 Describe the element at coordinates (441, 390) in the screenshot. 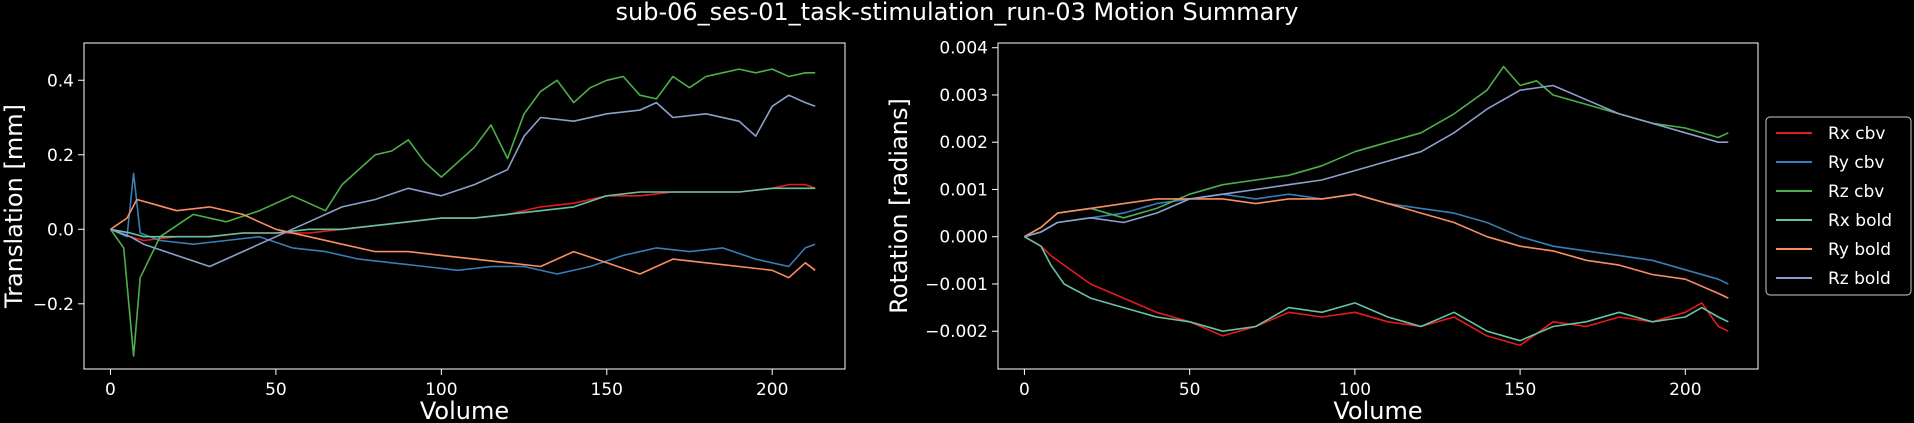

I see `translation-xtick-label: 100` at that location.